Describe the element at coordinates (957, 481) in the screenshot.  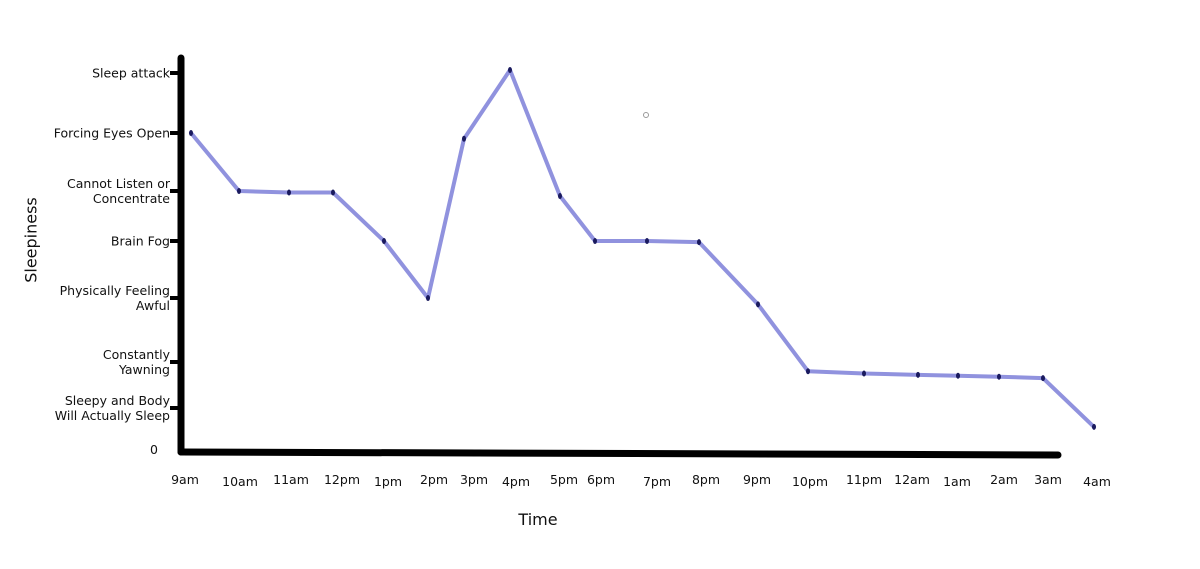
I see `x-tick-label: 1am` at that location.